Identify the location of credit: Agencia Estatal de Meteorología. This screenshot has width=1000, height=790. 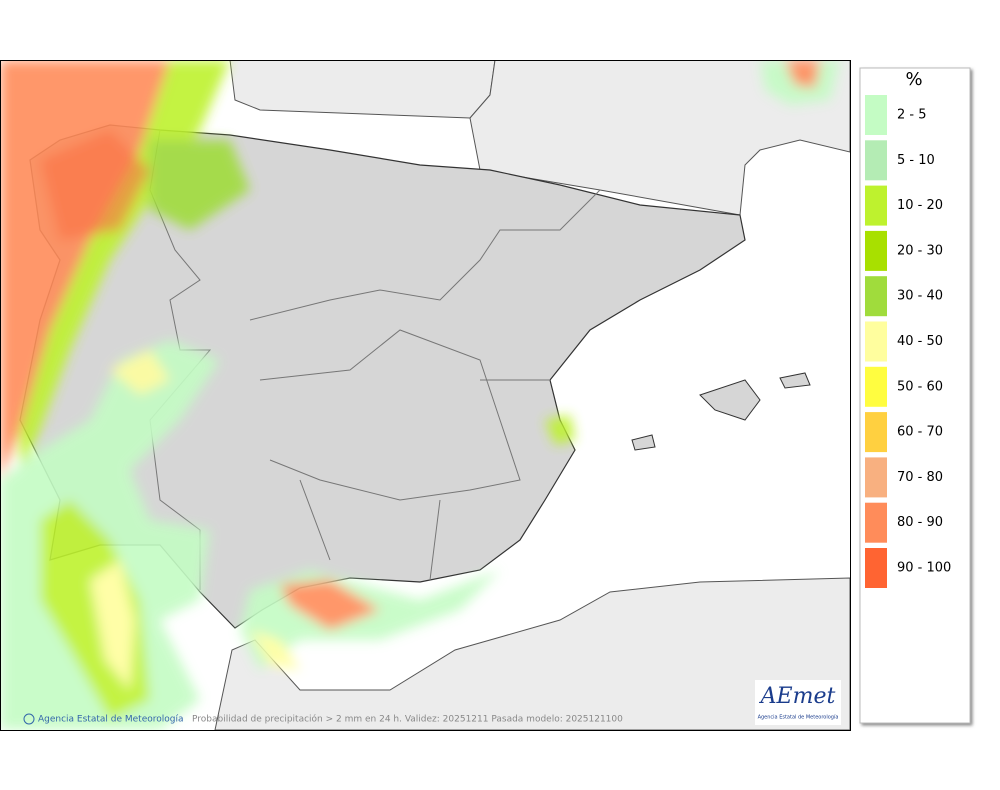
(111, 720).